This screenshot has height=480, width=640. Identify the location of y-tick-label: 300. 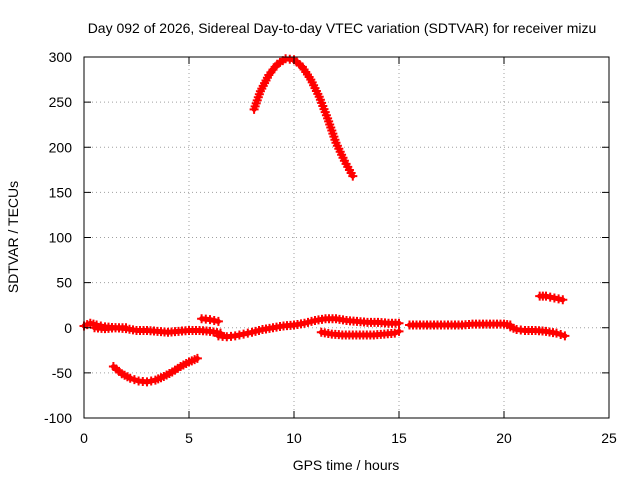
(61, 57).